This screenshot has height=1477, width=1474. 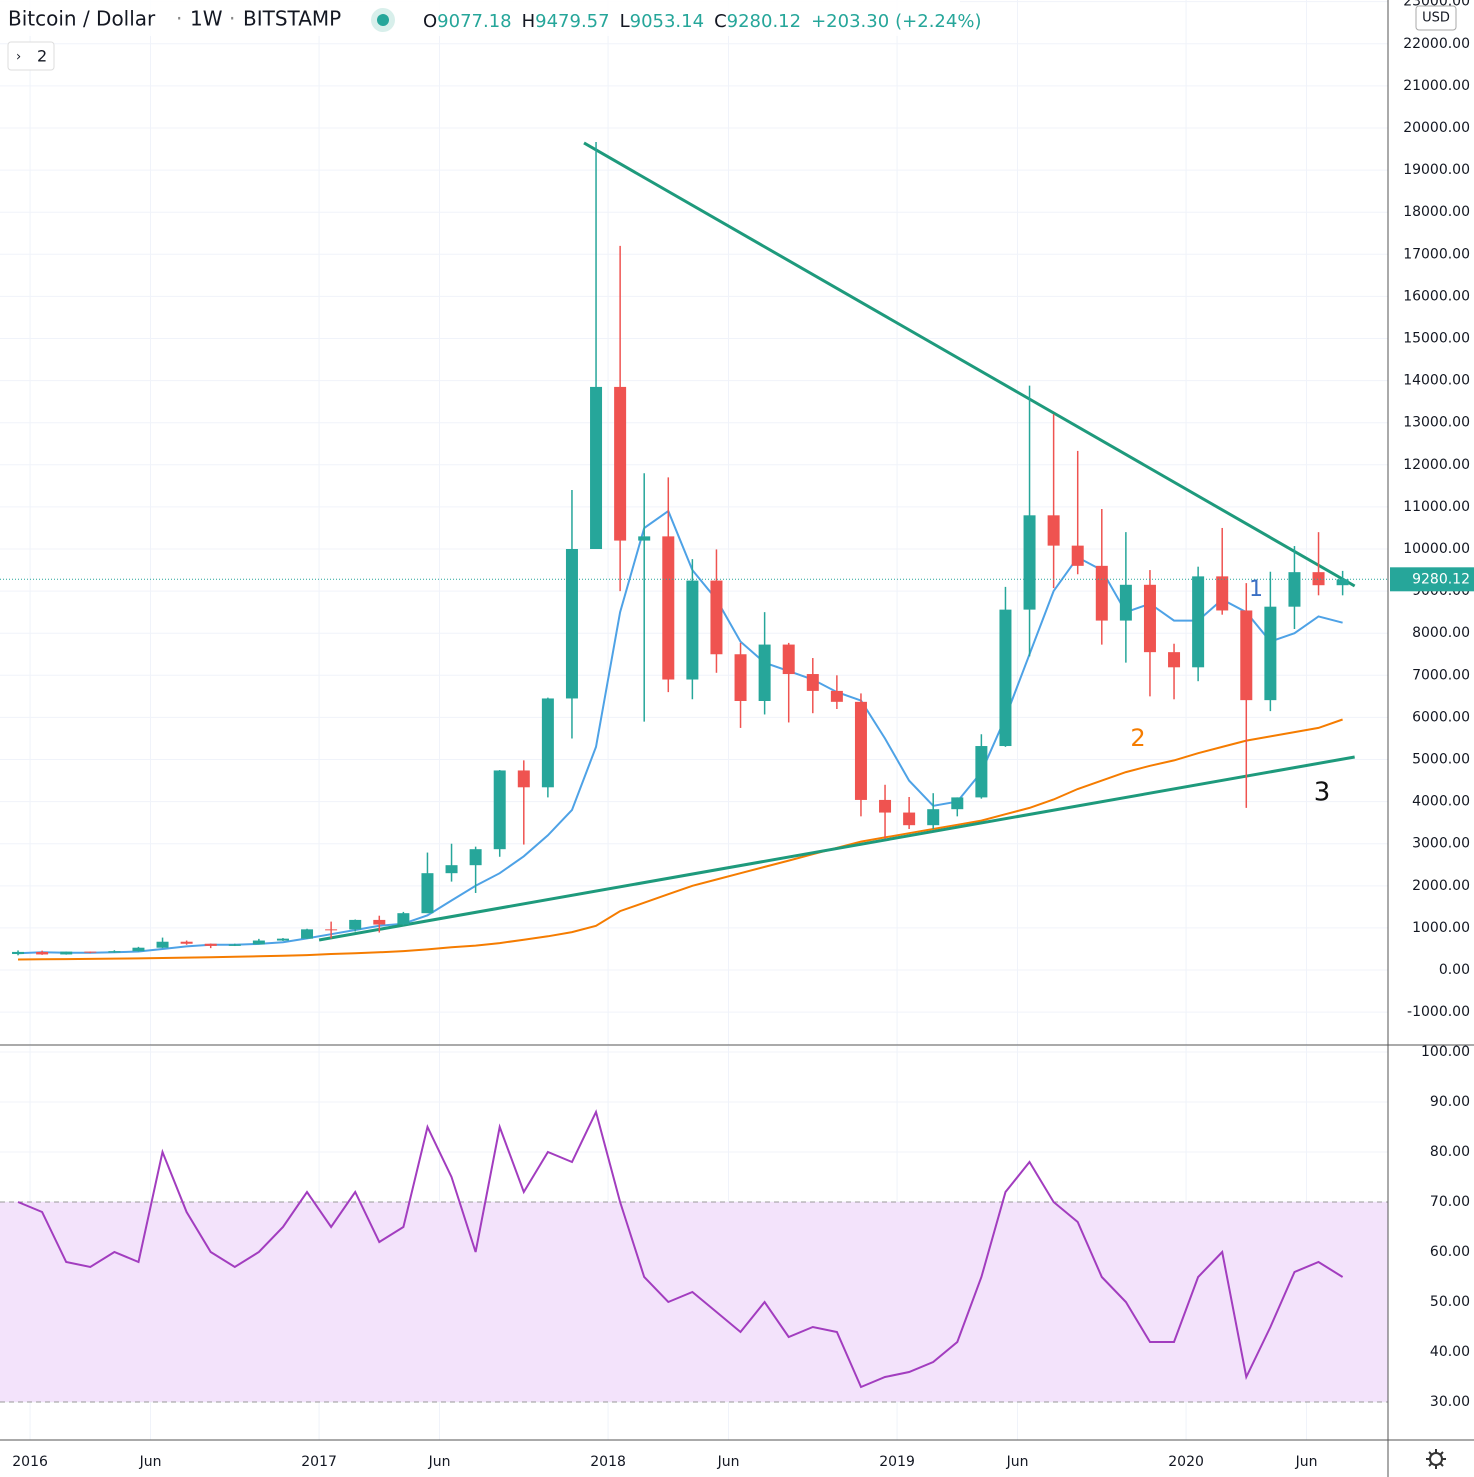 What do you see at coordinates (1436, 44) in the screenshot?
I see `y-tick-label: 22000.00` at bounding box center [1436, 44].